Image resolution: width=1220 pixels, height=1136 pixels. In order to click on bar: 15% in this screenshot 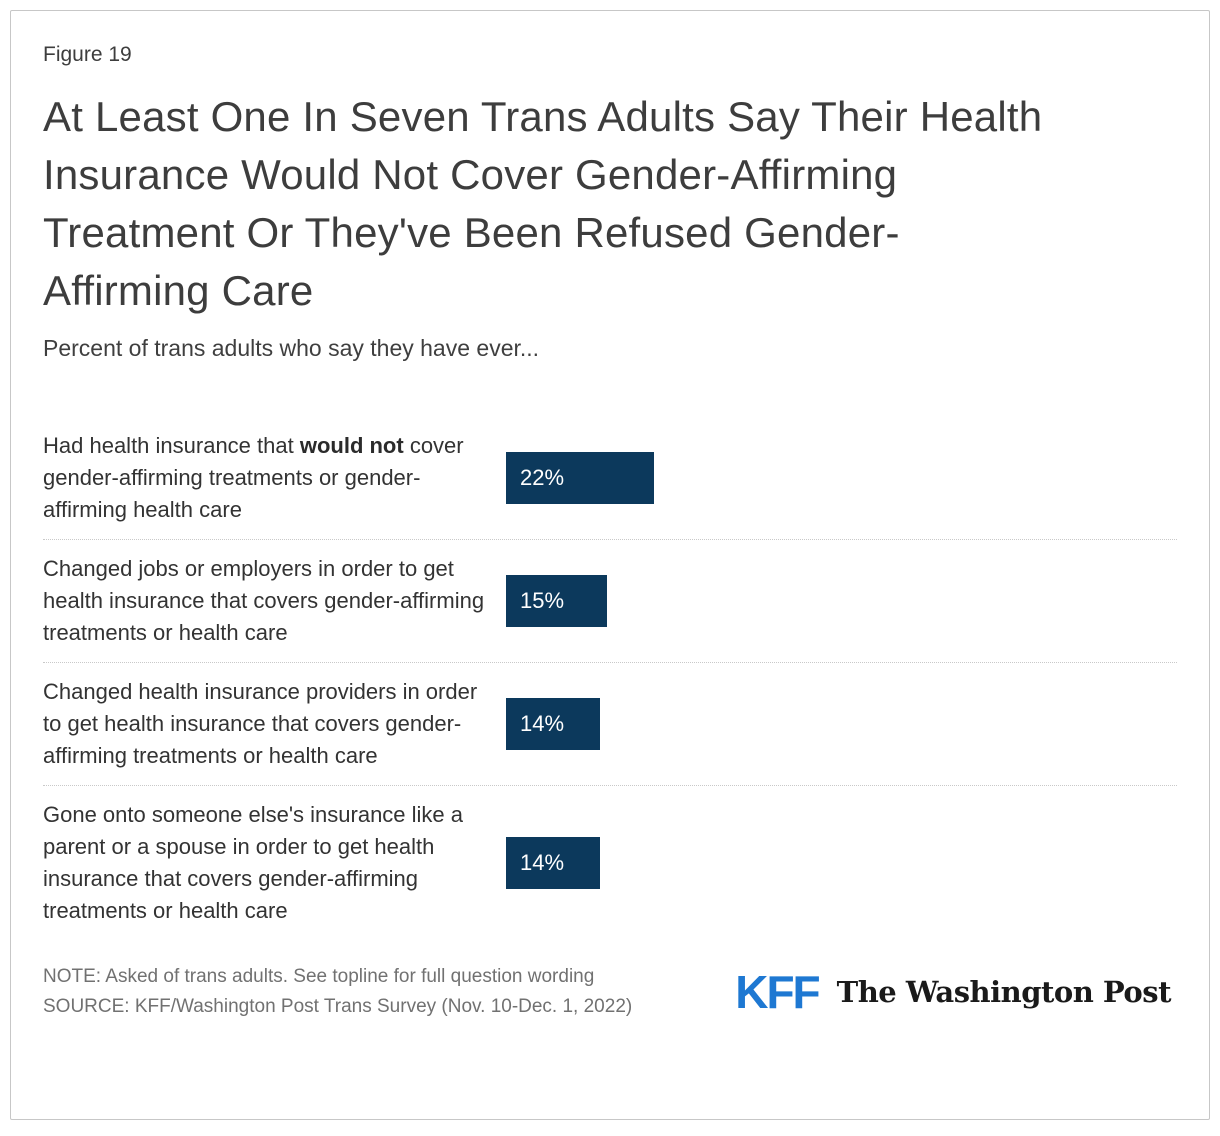, I will do `click(556, 601)`.